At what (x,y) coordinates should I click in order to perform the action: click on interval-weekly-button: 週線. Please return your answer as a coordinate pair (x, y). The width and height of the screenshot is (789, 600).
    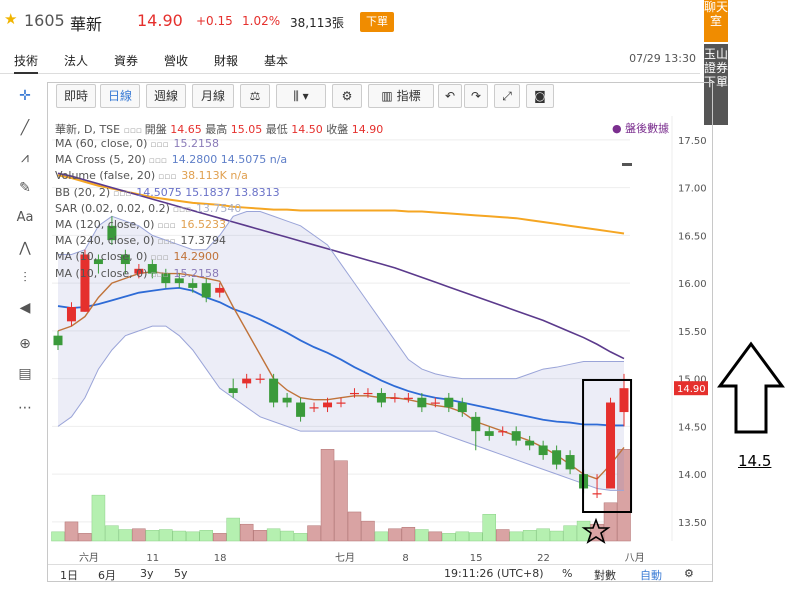
    Looking at the image, I should click on (166, 96).